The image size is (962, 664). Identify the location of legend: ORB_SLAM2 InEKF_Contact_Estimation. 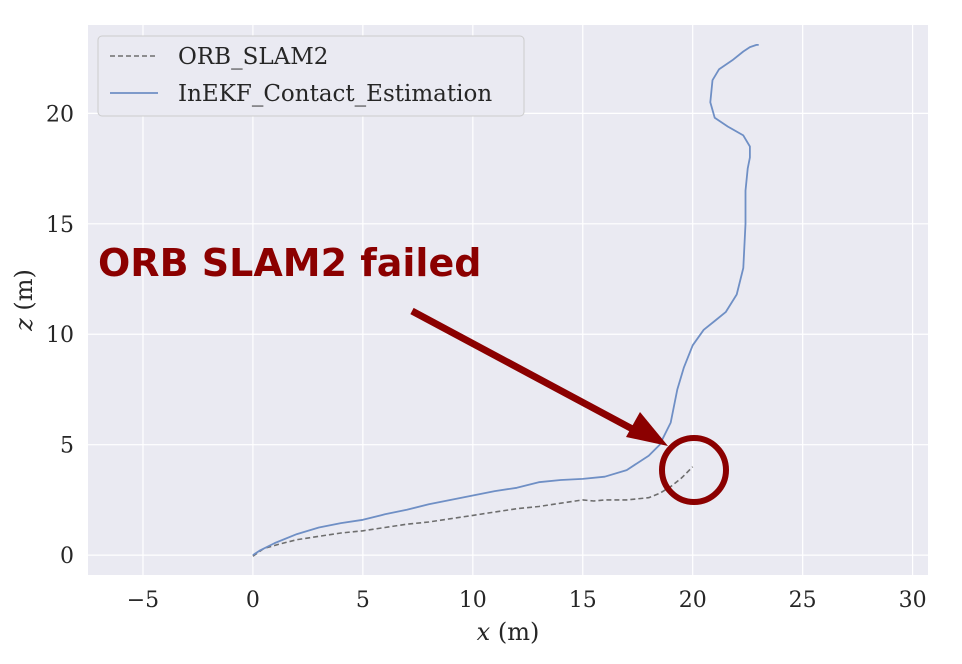
(311, 76).